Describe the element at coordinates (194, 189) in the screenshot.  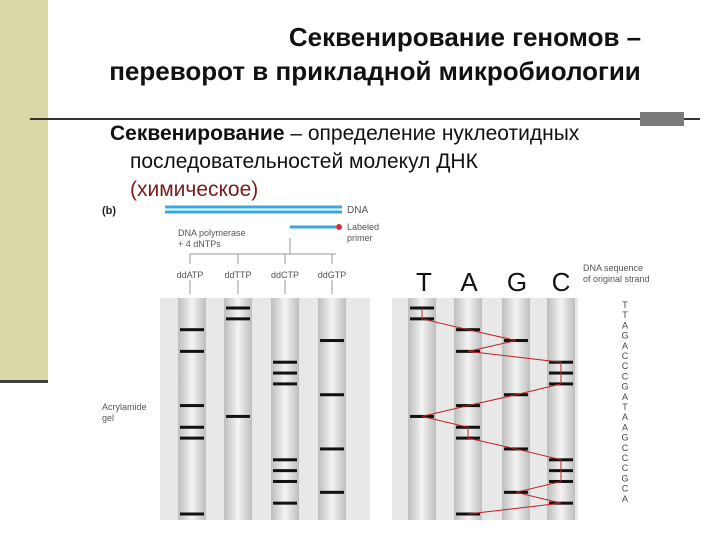
I see `subtitle-line-3: (химическое)` at that location.